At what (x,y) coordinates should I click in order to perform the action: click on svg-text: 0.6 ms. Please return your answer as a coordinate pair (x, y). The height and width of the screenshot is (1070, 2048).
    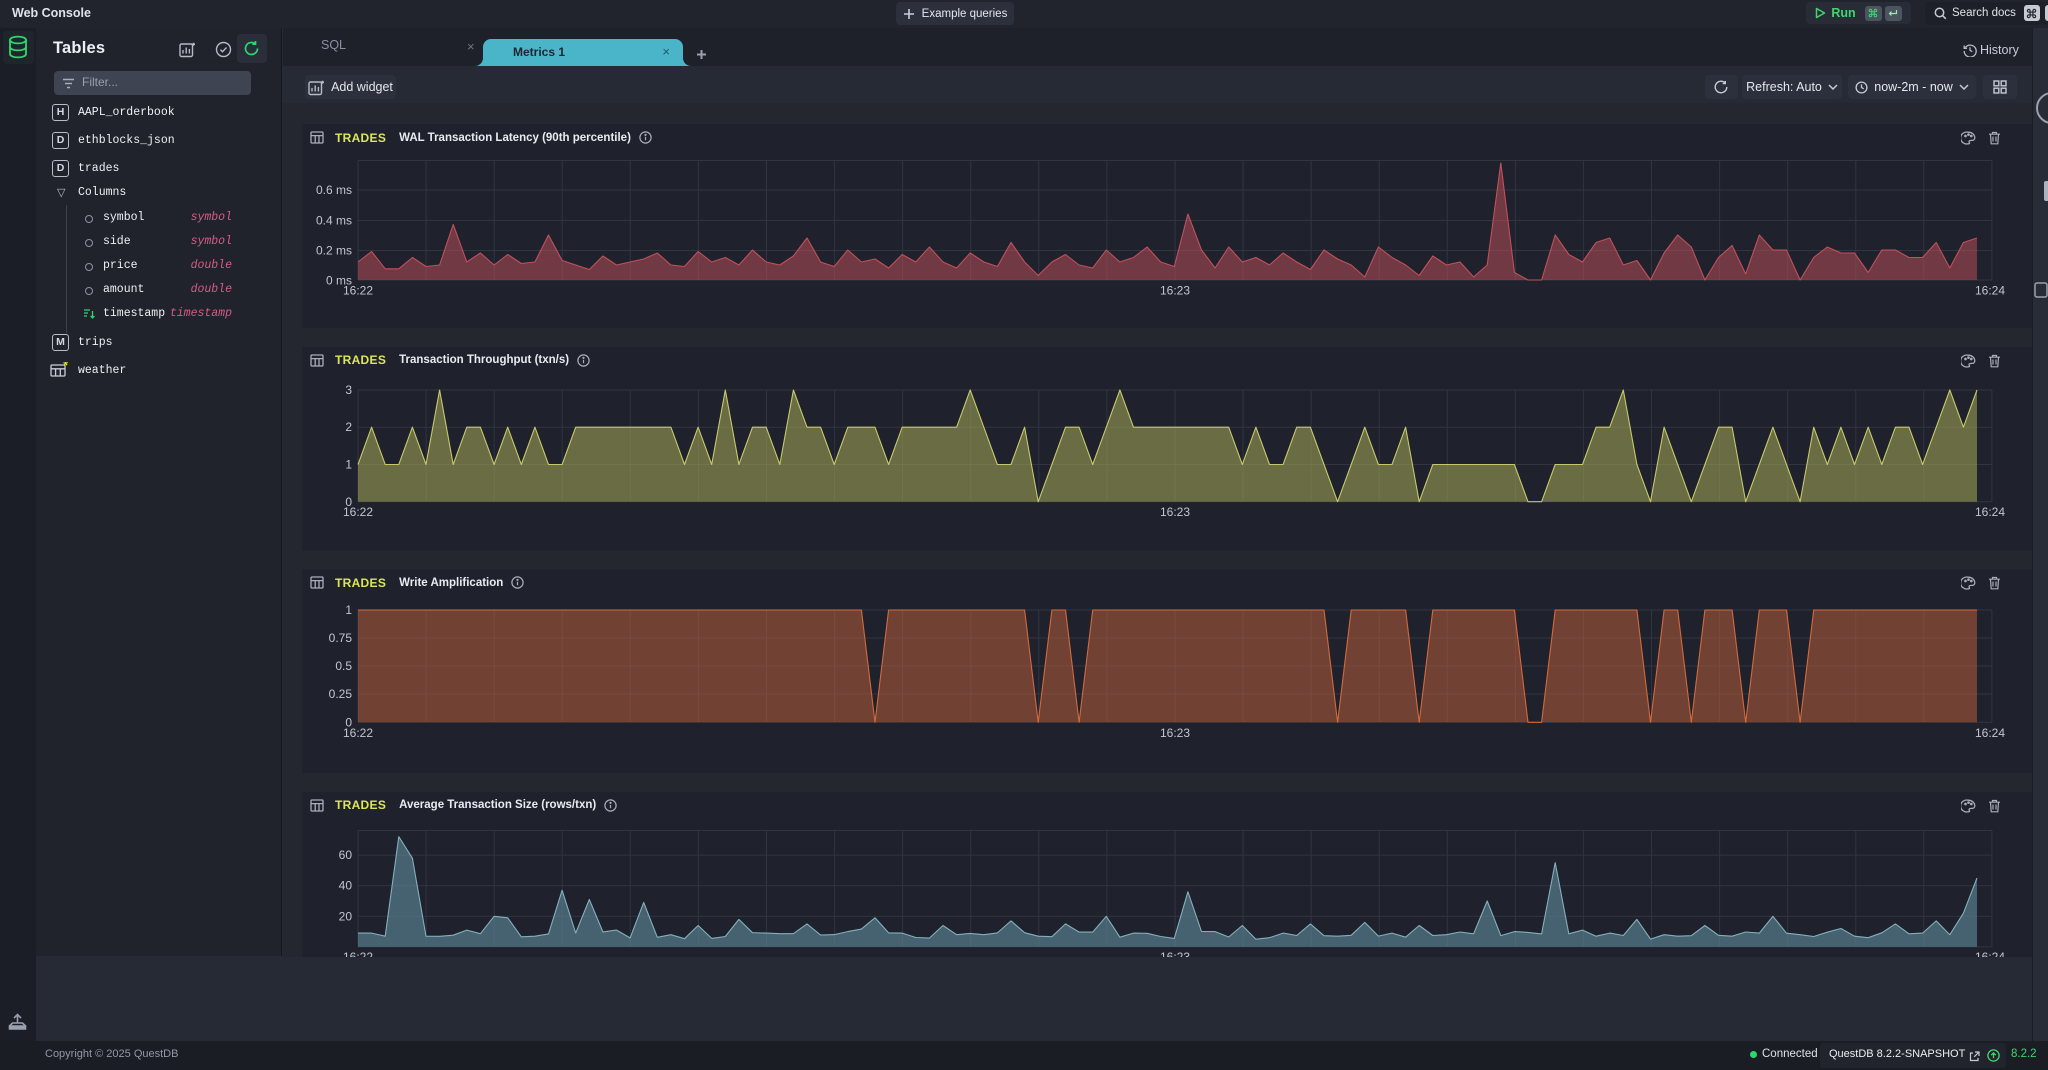
    Looking at the image, I should click on (334, 190).